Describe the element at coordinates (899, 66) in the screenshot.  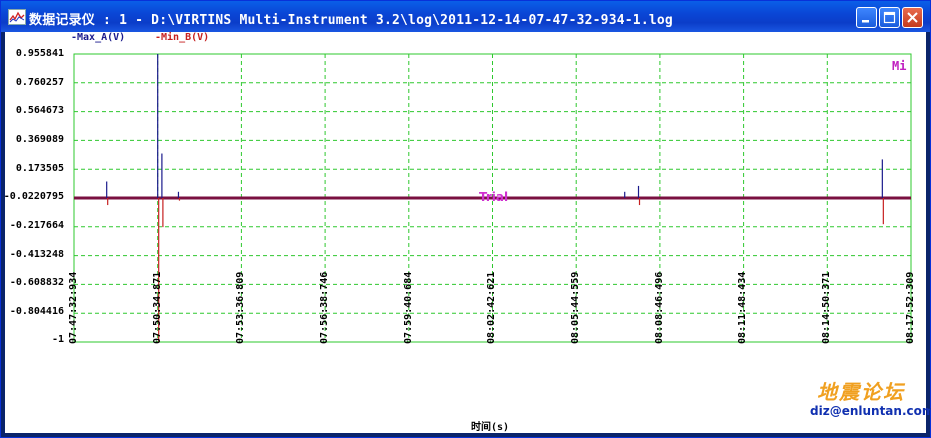
I see `mi-label: Mi` at that location.